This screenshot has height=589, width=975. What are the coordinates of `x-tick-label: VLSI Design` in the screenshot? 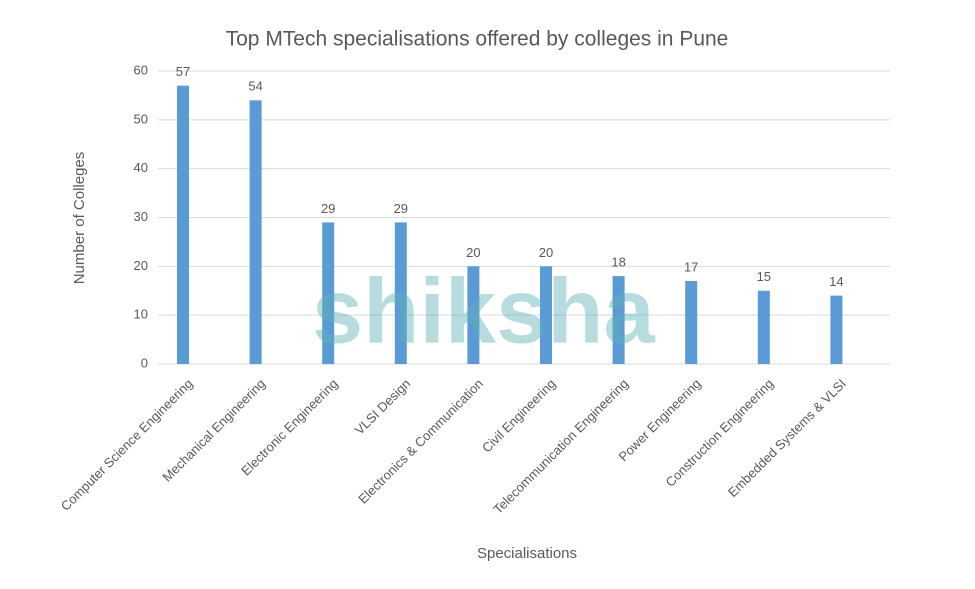 It's located at (383, 407).